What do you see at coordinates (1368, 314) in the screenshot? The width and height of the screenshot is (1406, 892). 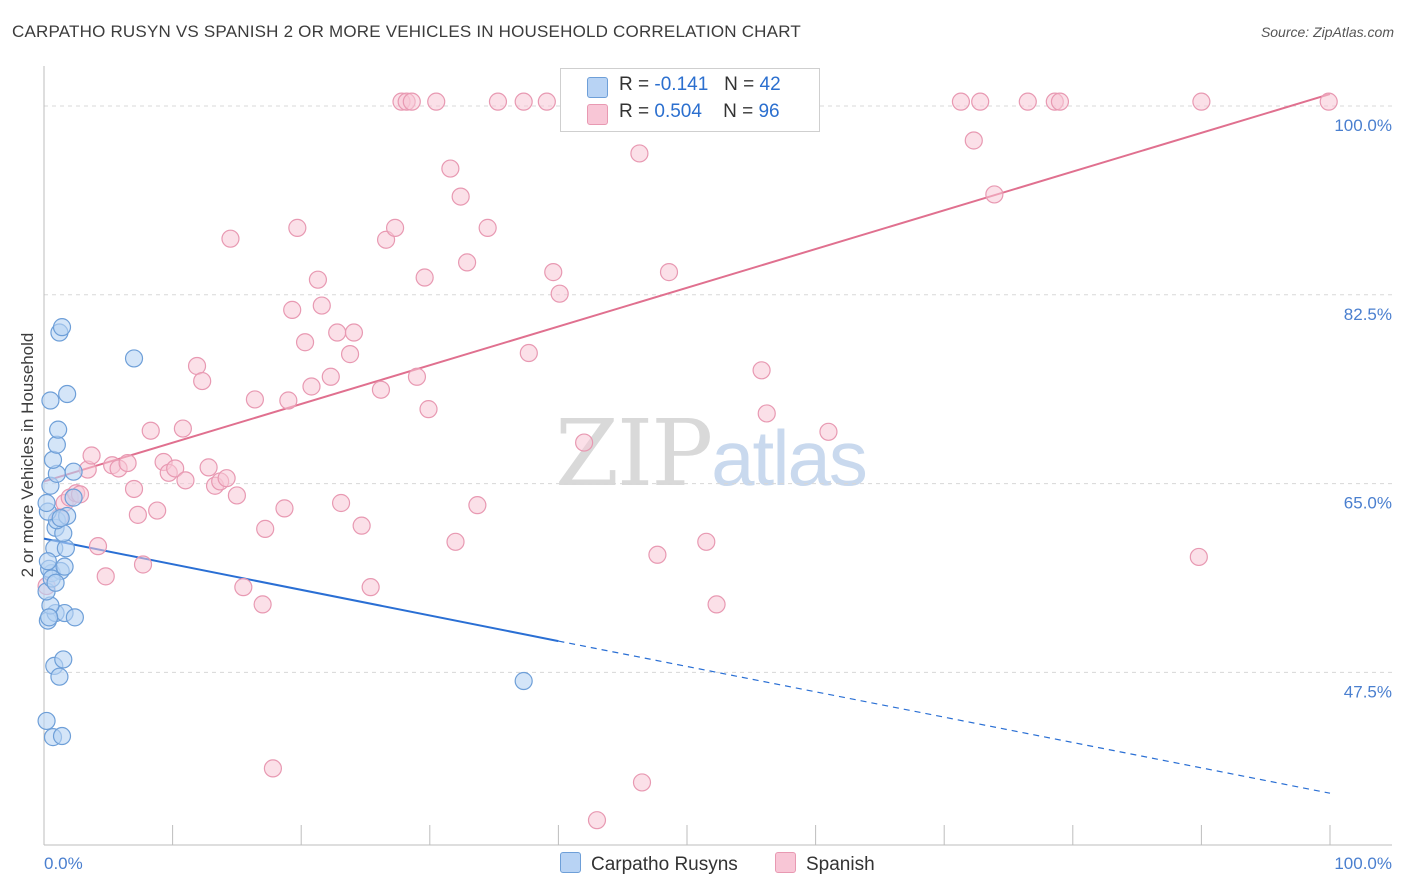 I see `y-tick-label: 82.5%` at bounding box center [1368, 314].